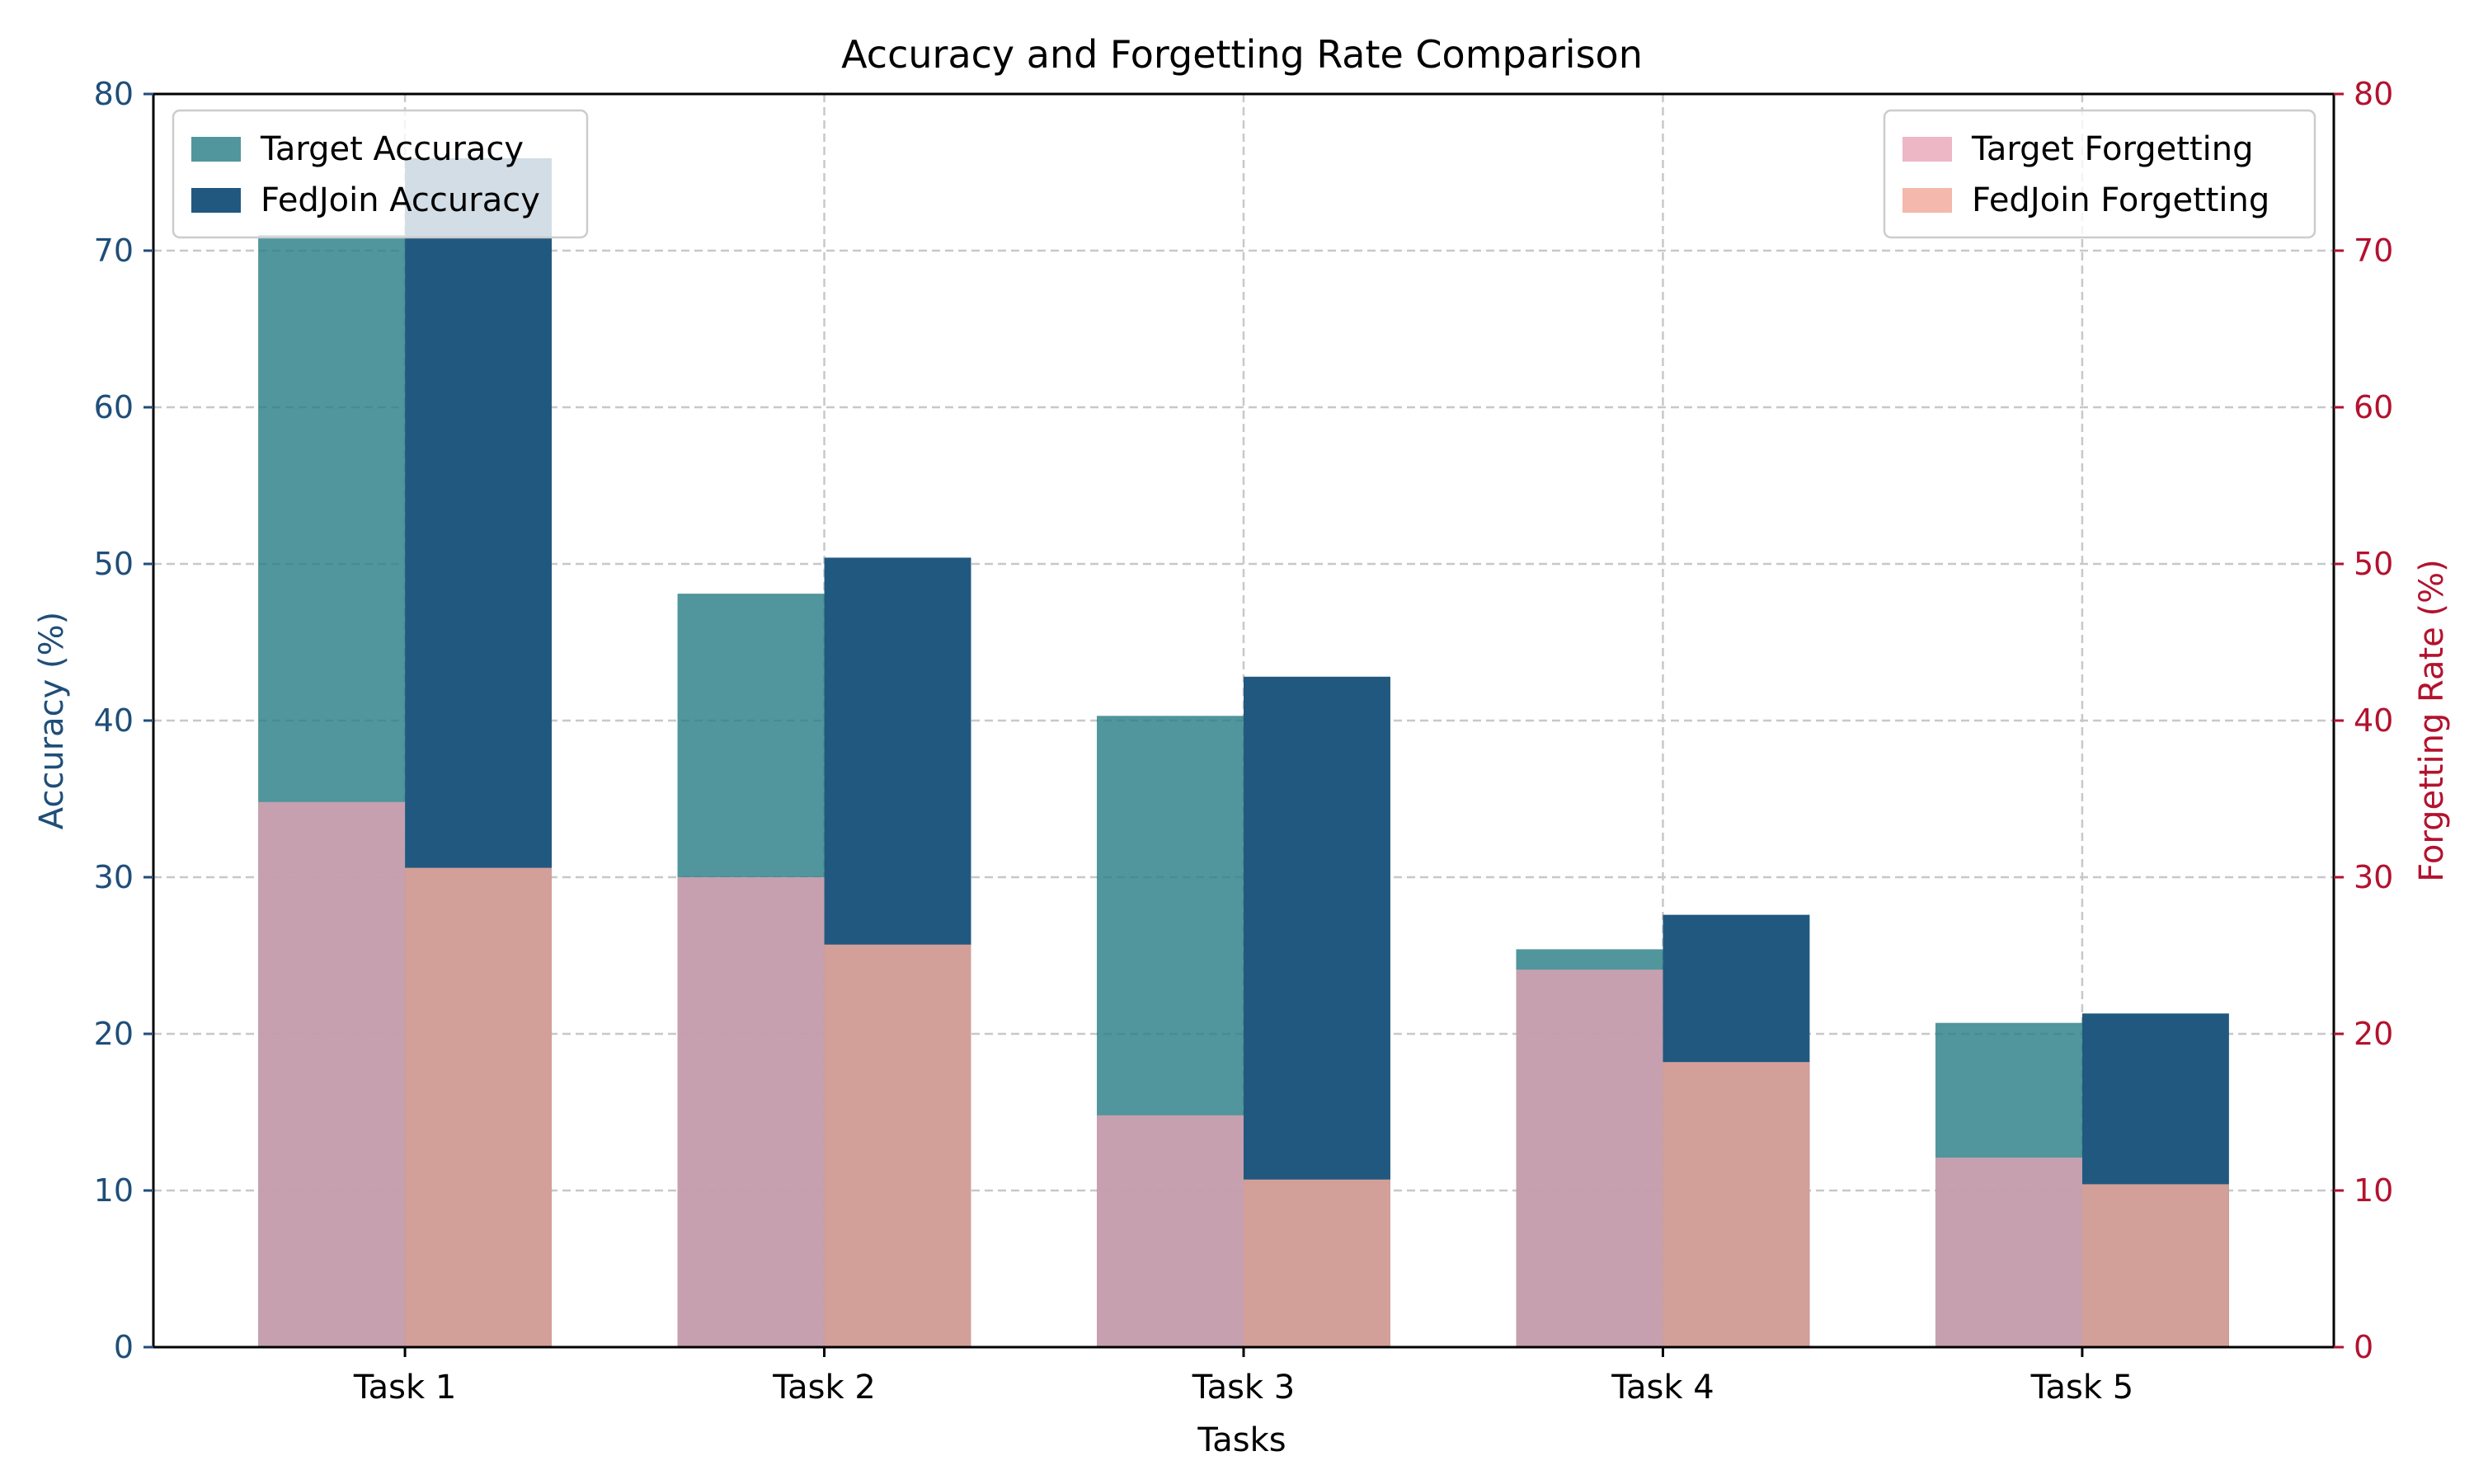  What do you see at coordinates (114, 1034) in the screenshot?
I see `y-tick-label-left: 20` at bounding box center [114, 1034].